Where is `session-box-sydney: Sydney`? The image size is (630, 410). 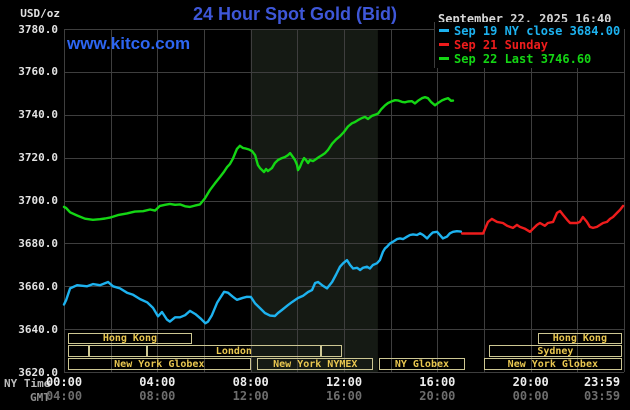 session-box-sydney: Sydney is located at coordinates (555, 351).